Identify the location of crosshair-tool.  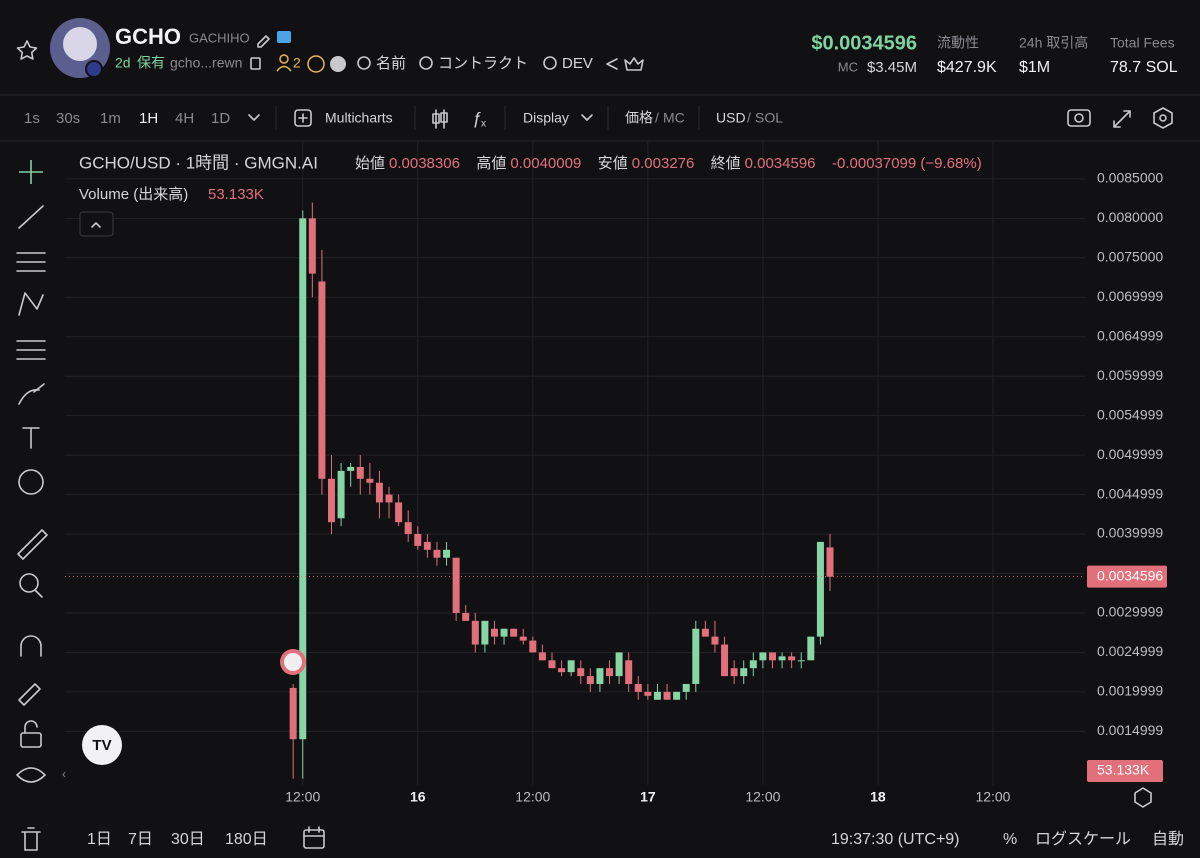
(31, 172).